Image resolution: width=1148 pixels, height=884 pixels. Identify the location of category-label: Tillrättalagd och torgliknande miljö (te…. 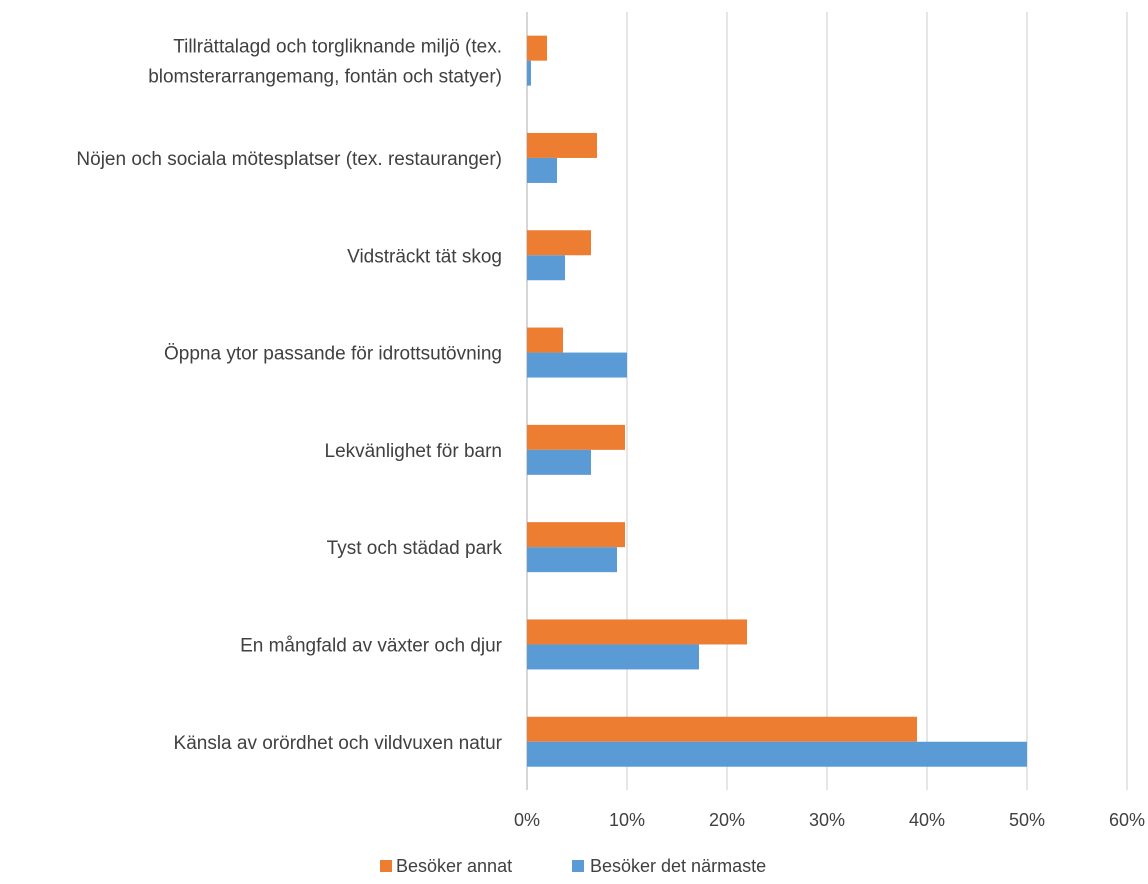
(337, 47).